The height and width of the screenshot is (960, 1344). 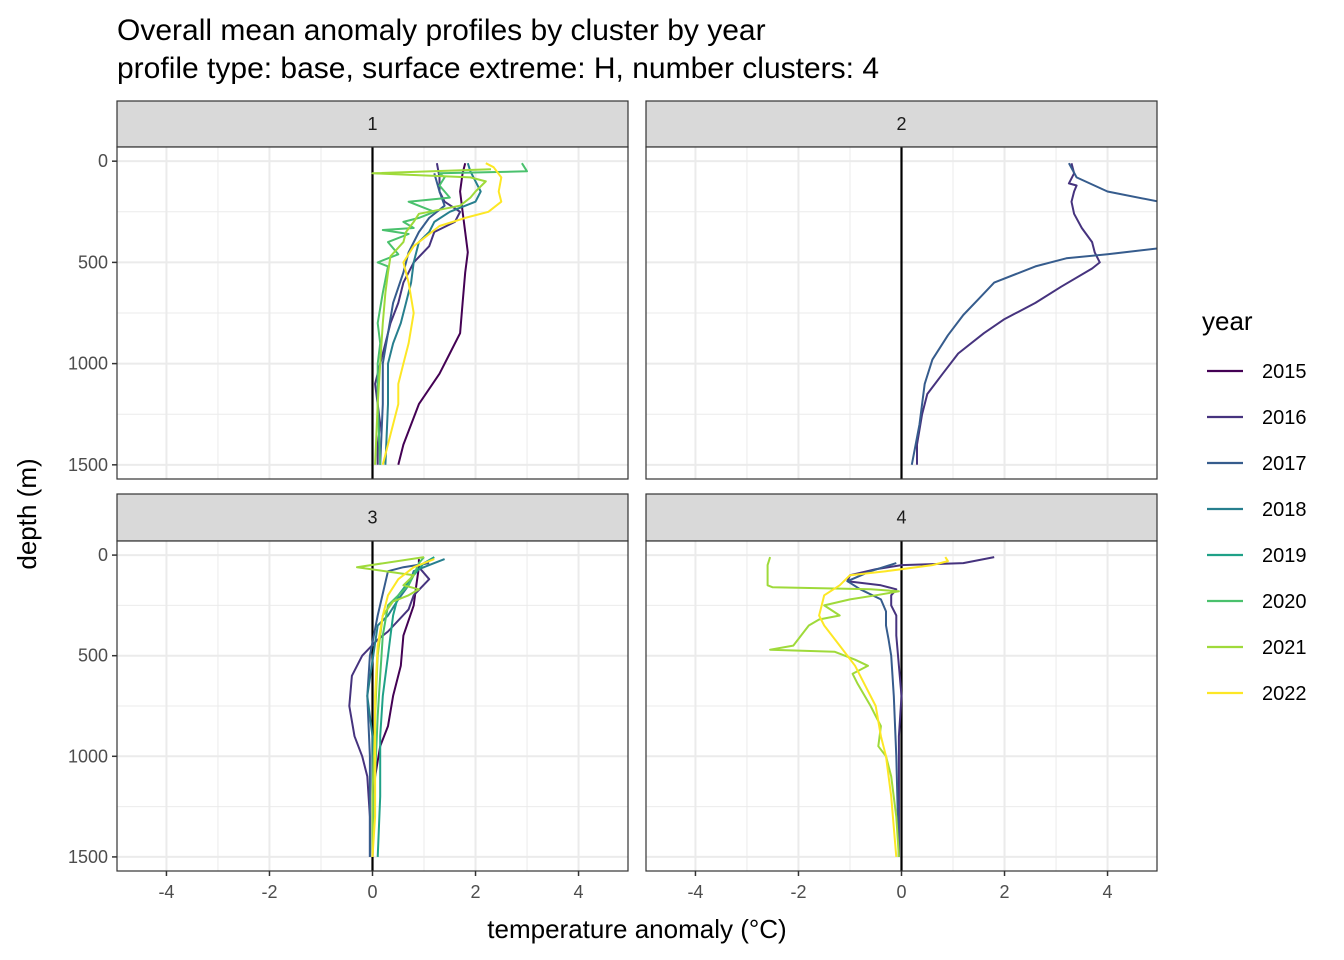 What do you see at coordinates (1284, 694) in the screenshot?
I see `legend-label: 2022` at bounding box center [1284, 694].